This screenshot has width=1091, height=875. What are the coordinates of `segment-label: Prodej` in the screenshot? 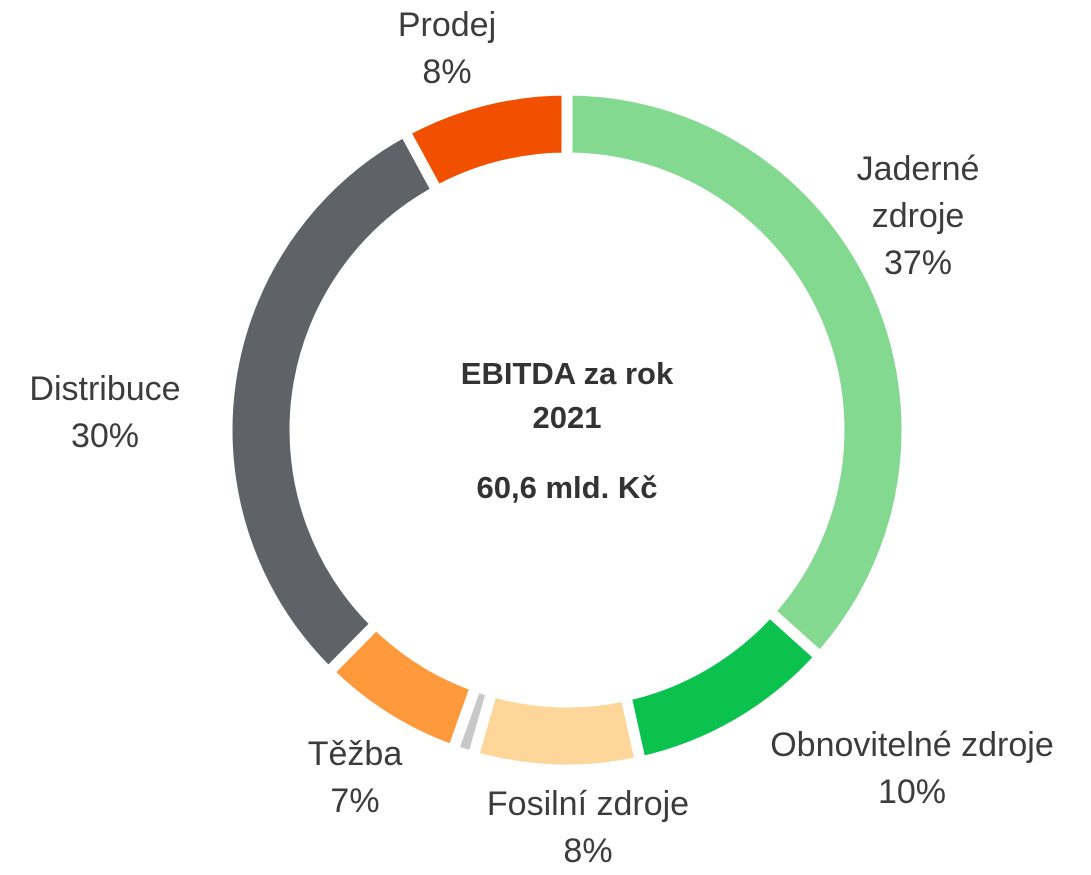 It's located at (447, 25).